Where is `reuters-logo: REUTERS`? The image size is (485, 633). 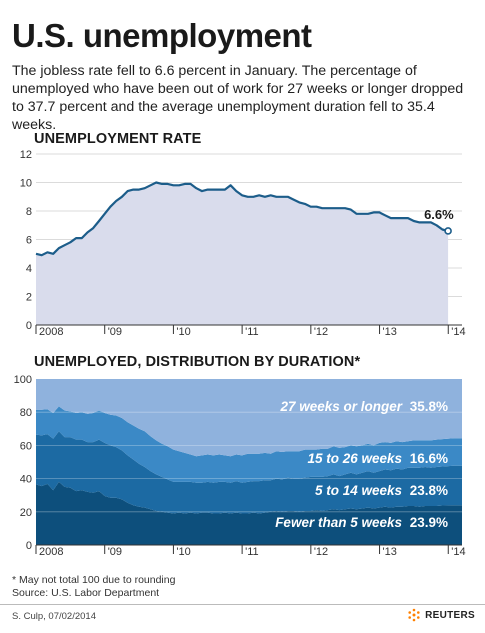 reuters-logo: REUTERS is located at coordinates (441, 615).